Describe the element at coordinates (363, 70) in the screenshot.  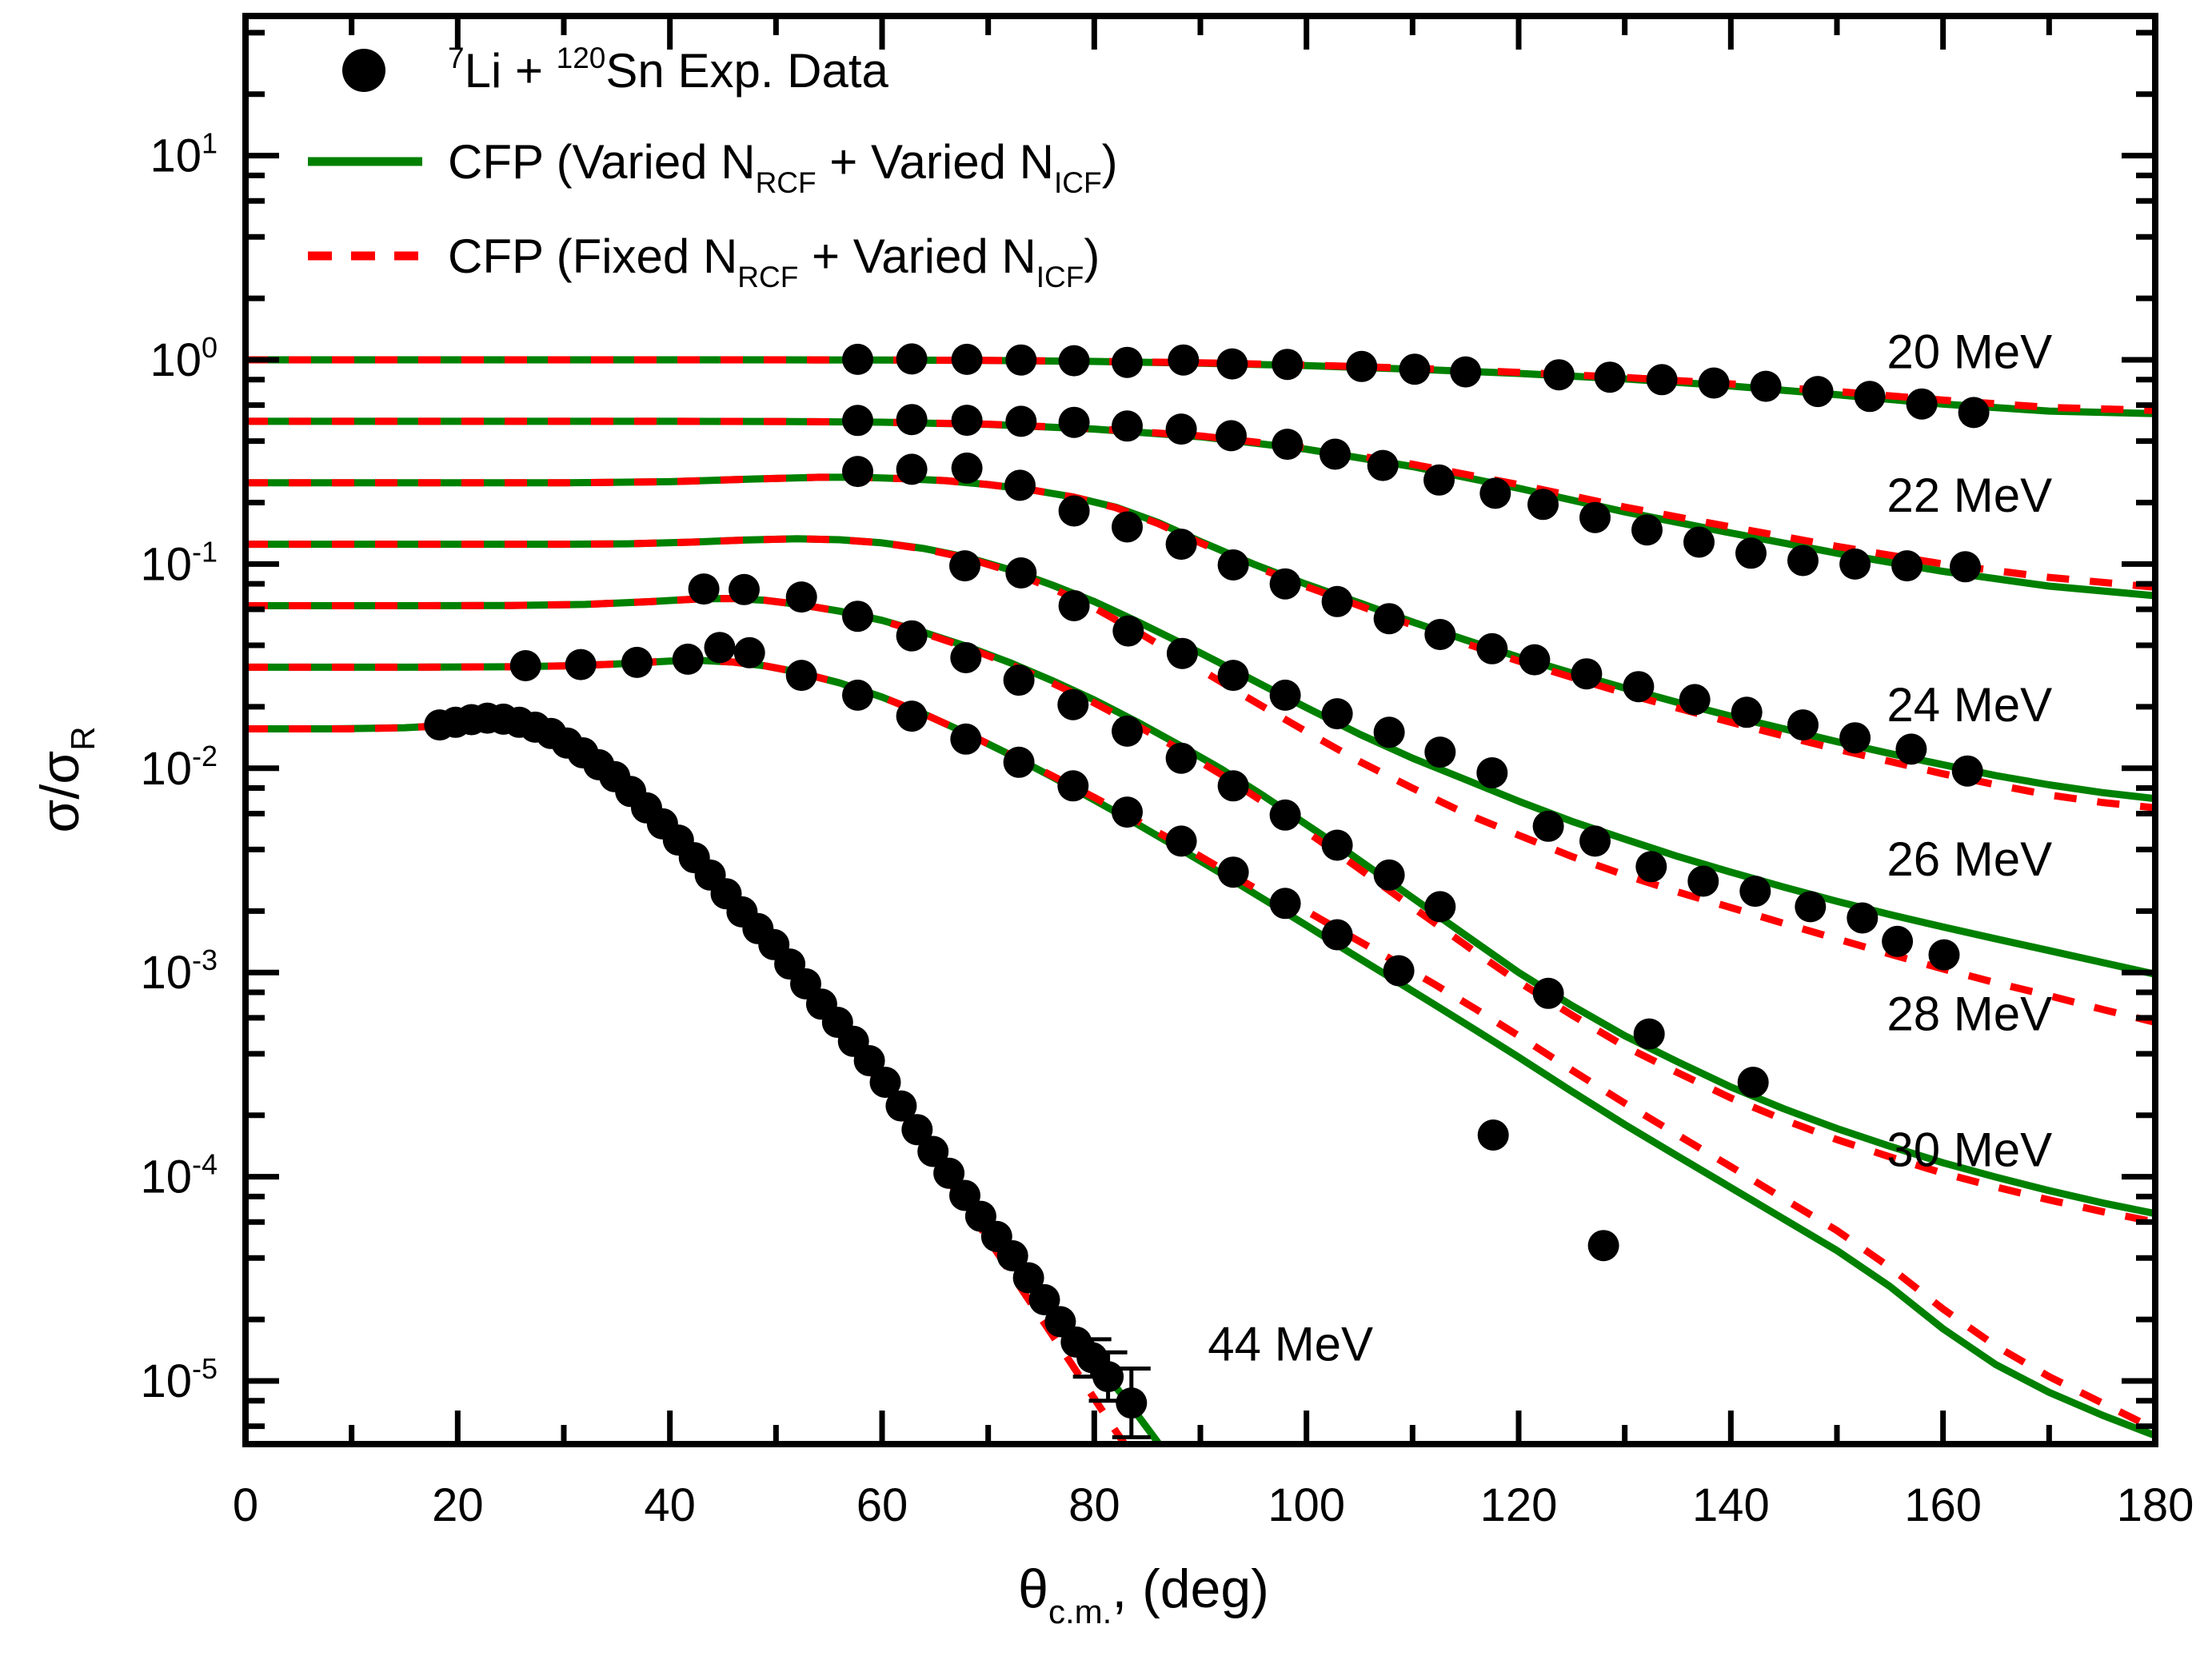
I see `legend-dot-marker` at that location.